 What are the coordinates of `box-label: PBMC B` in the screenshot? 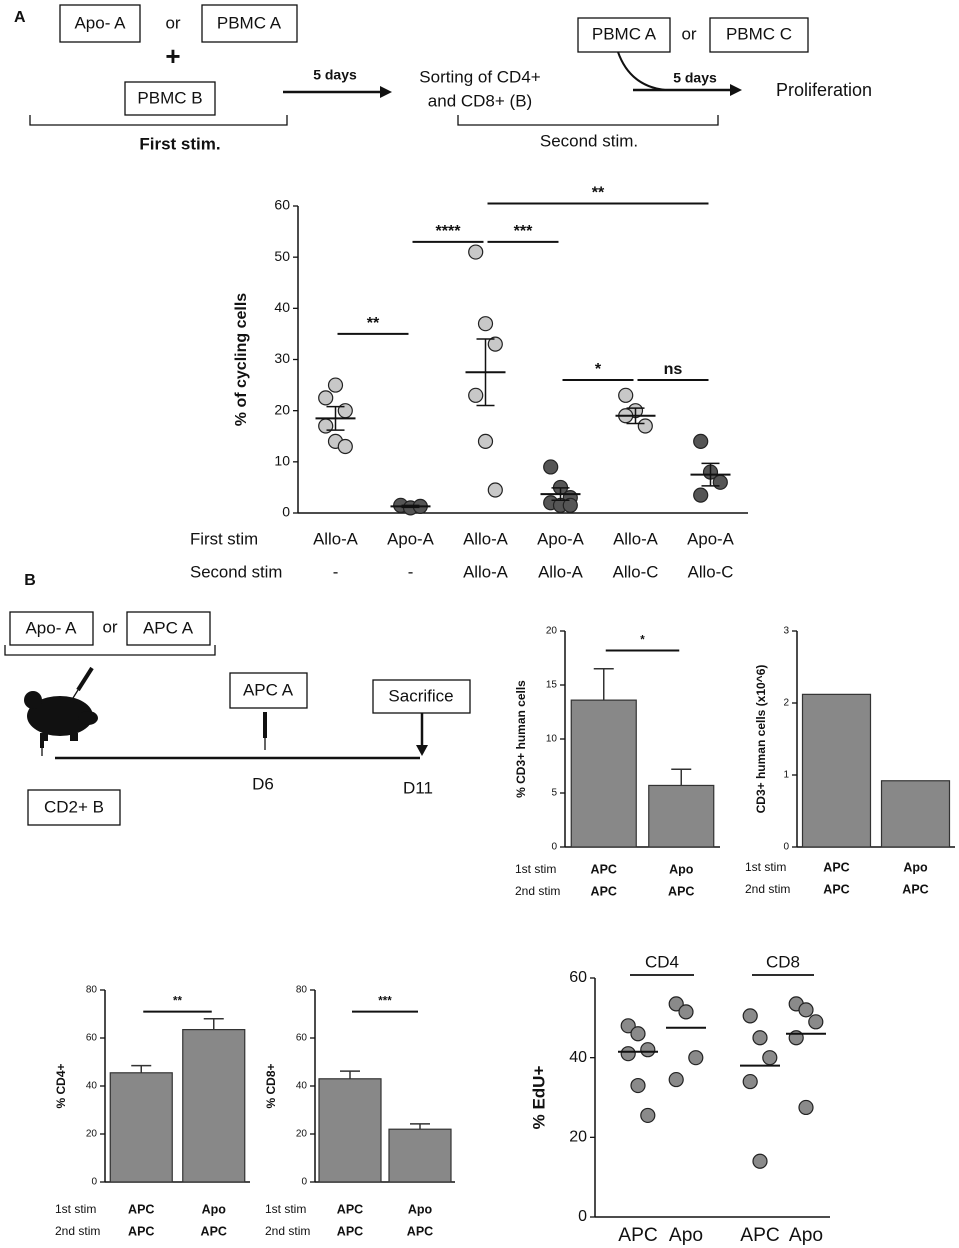 It's located at (169, 97).